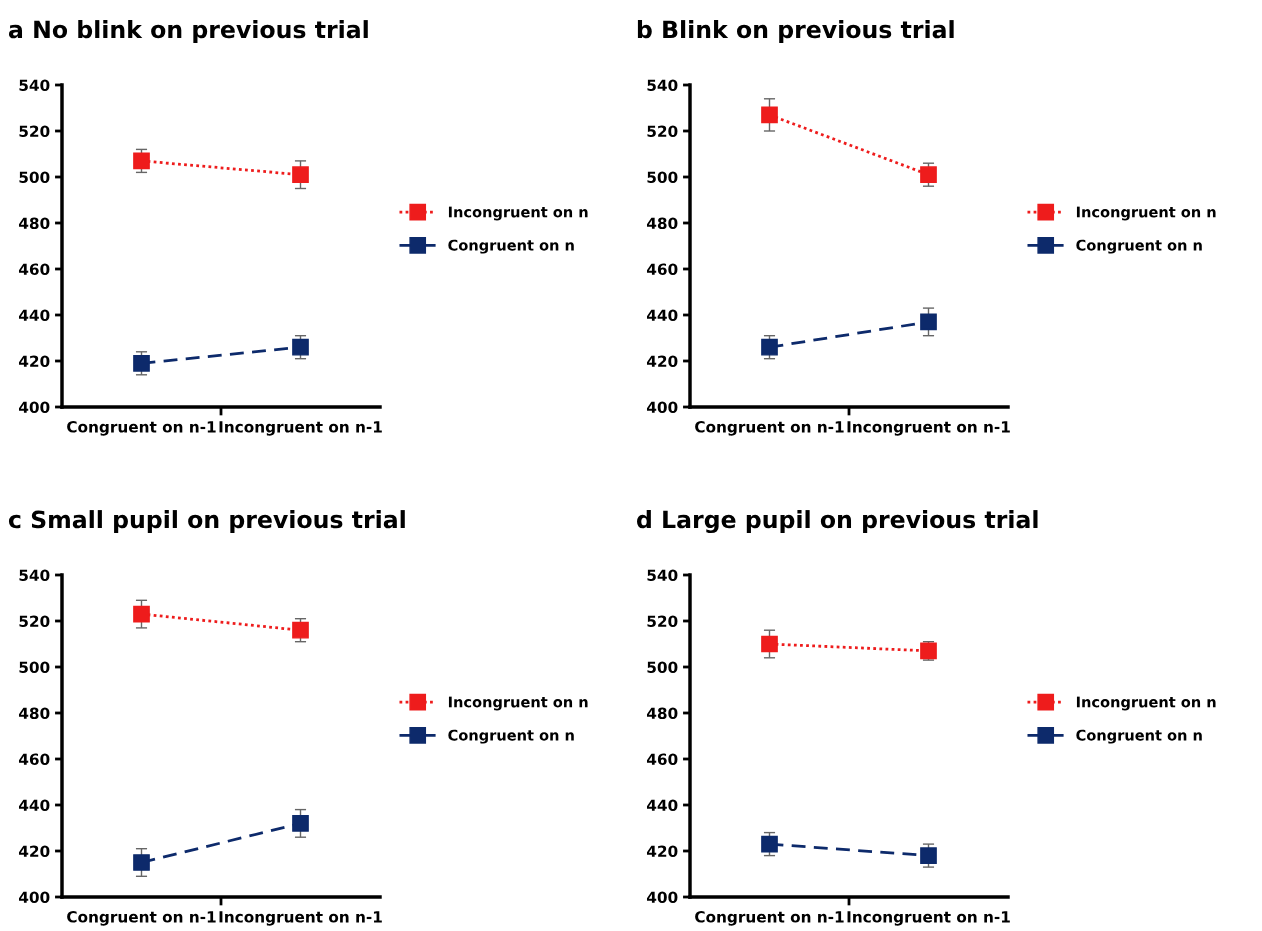  Describe the element at coordinates (795, 31) in the screenshot. I see `chart-title: b Blink on previous trial` at that location.